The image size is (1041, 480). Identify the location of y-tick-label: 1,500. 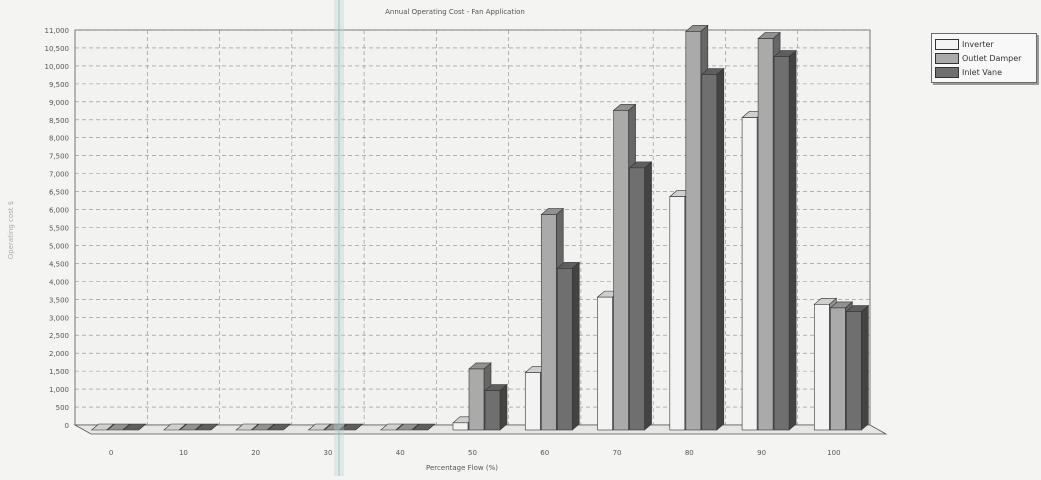
(59, 372).